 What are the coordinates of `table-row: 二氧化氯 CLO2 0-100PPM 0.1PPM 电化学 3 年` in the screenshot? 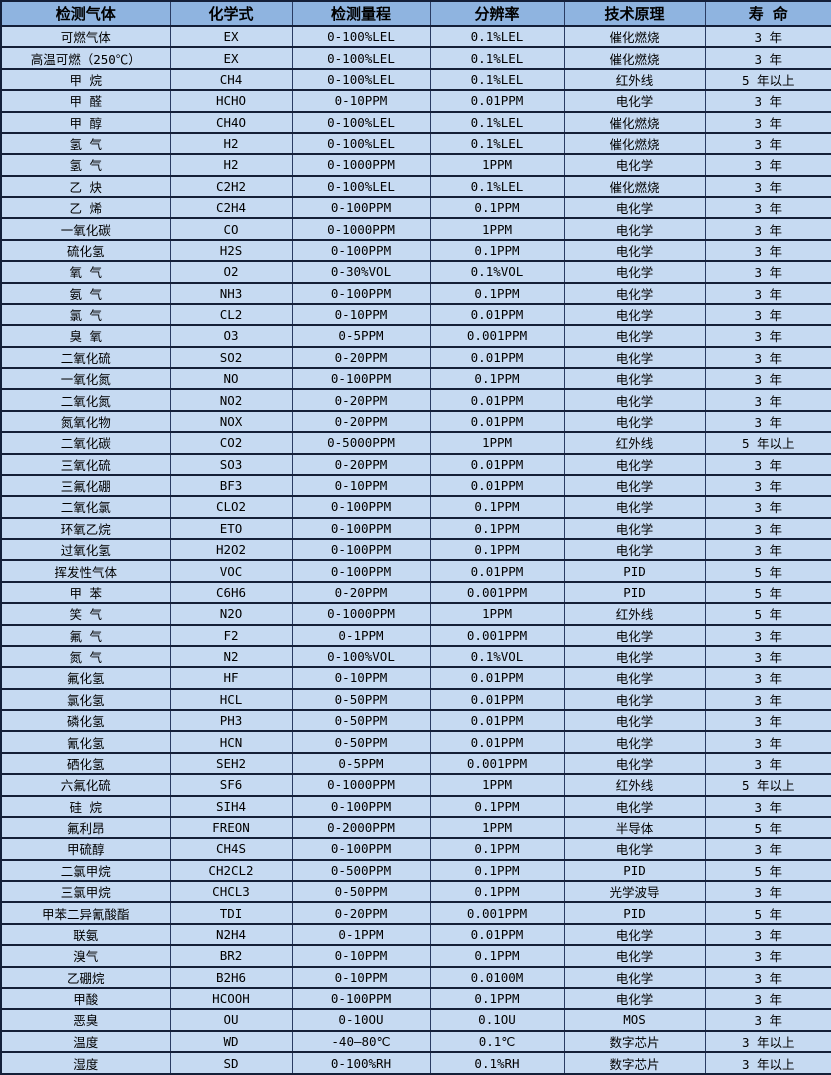 It's located at (415, 507).